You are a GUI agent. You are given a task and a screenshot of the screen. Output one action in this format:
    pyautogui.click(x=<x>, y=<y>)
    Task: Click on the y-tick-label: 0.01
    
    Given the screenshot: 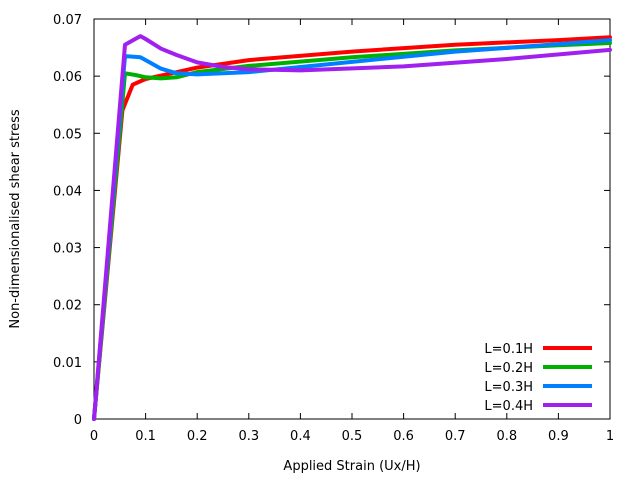 What is the action you would take?
    pyautogui.click(x=67, y=363)
    